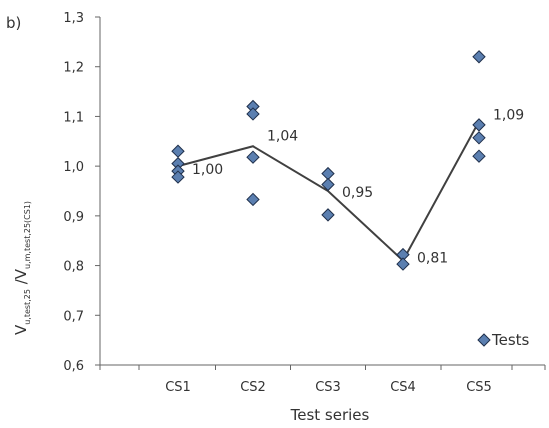 The width and height of the screenshot is (549, 428). I want to click on y-axis-title-main-sub: u,test,25, so click(27, 307).